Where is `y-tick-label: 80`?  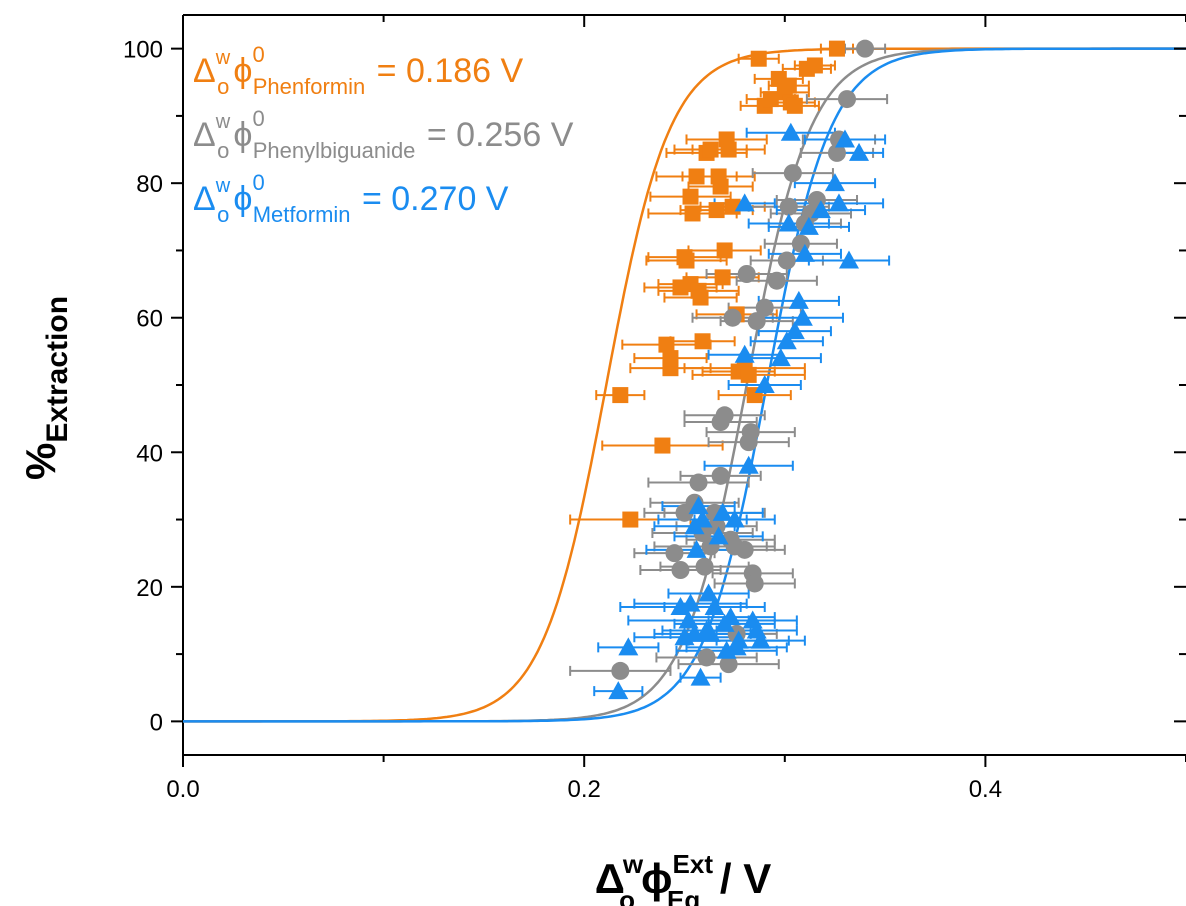 y-tick-label: 80 is located at coordinates (149, 184).